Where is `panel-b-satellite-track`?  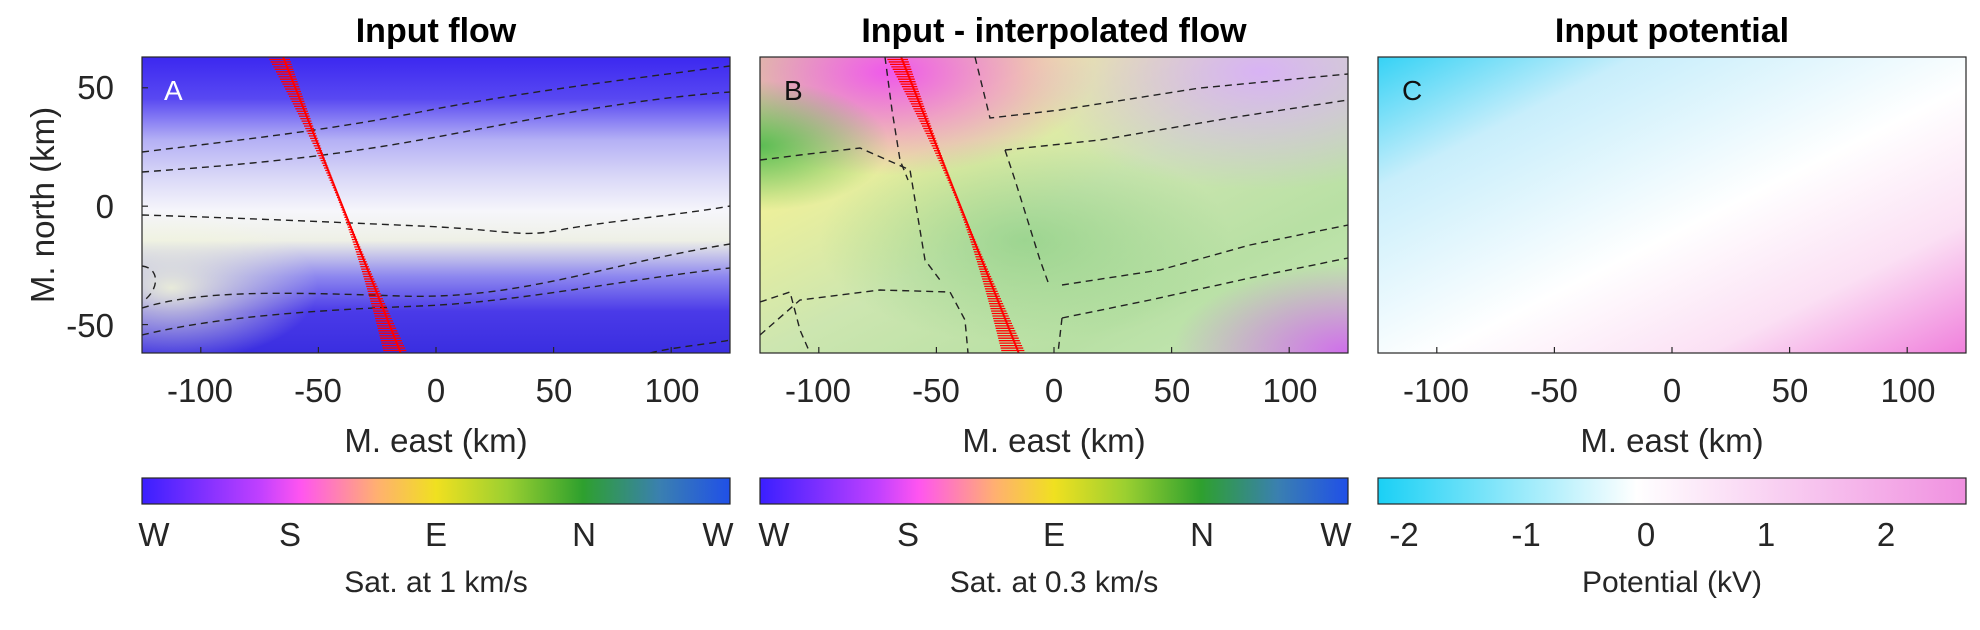 panel-b-satellite-track is located at coordinates (956, 205).